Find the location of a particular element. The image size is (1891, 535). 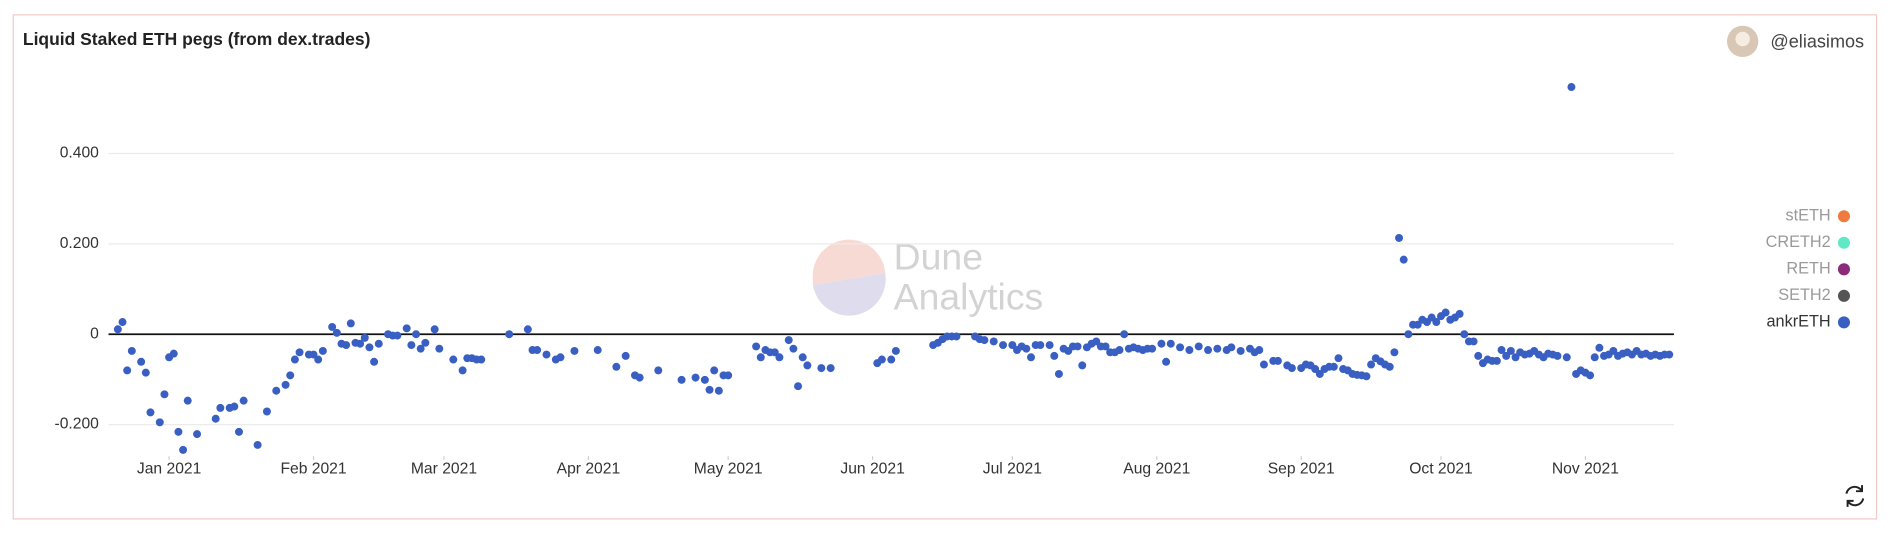

legend-item: ankrETH is located at coordinates (1808, 322).